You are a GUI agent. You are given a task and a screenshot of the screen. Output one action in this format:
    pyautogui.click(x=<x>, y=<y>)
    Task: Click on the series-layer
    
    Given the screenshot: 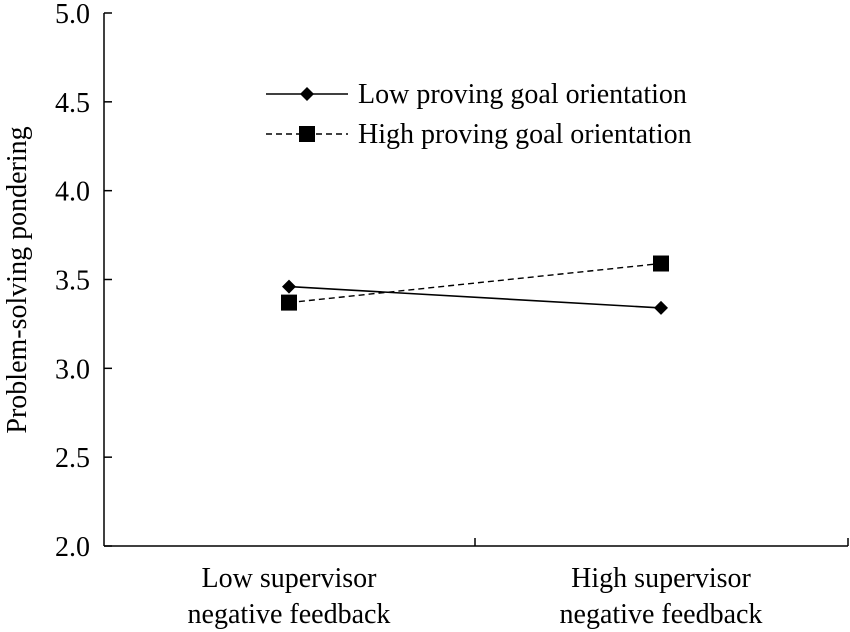 What is the action you would take?
    pyautogui.click(x=475, y=285)
    